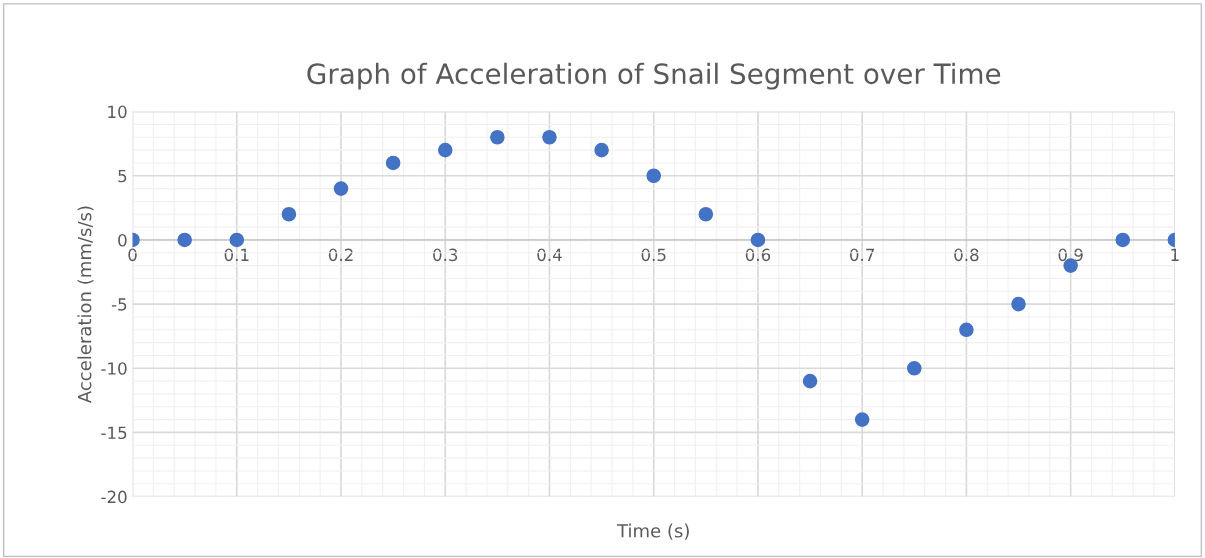  What do you see at coordinates (122, 176) in the screenshot?
I see `y-tick-label: 5` at bounding box center [122, 176].